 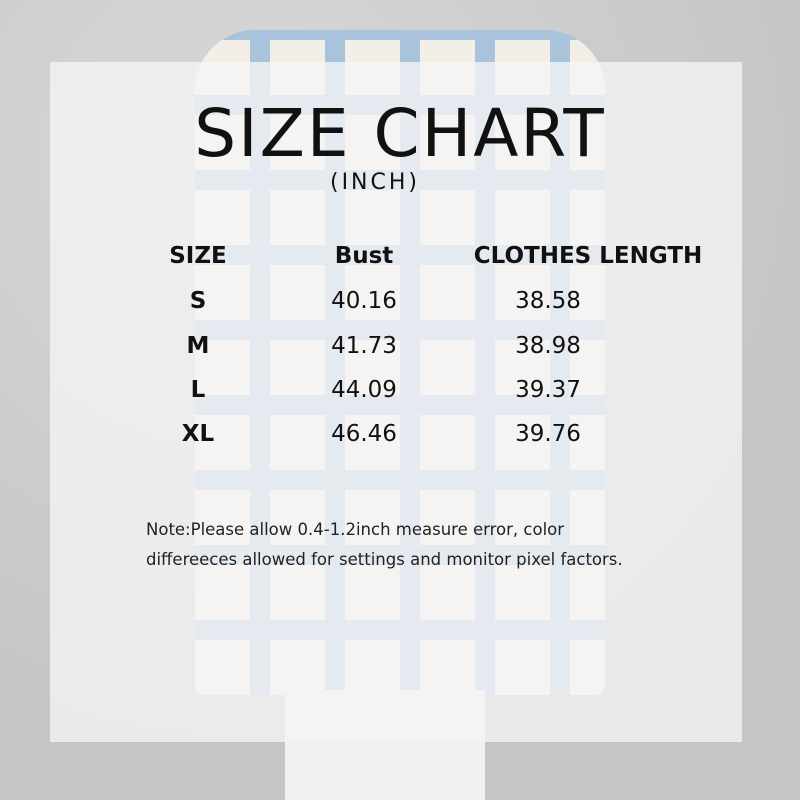 I want to click on table-cell: 38.58, so click(x=548, y=301).